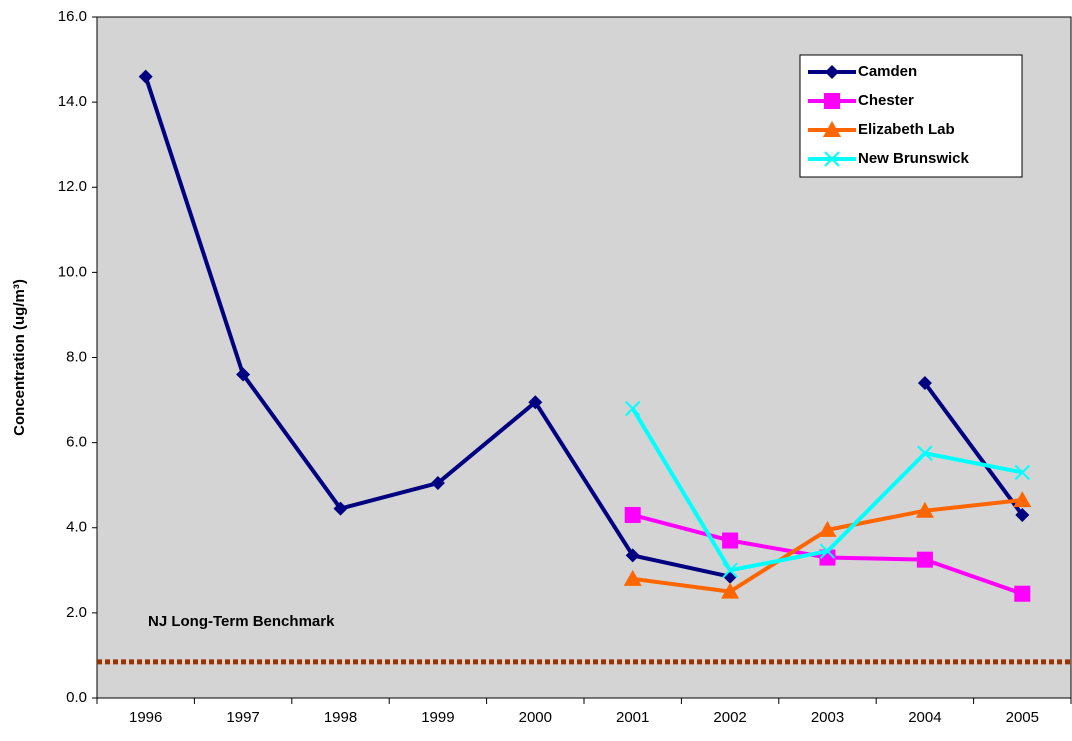 Image resolution: width=1072 pixels, height=741 pixels. What do you see at coordinates (76, 442) in the screenshot?
I see `y-tick-label: 6.0` at bounding box center [76, 442].